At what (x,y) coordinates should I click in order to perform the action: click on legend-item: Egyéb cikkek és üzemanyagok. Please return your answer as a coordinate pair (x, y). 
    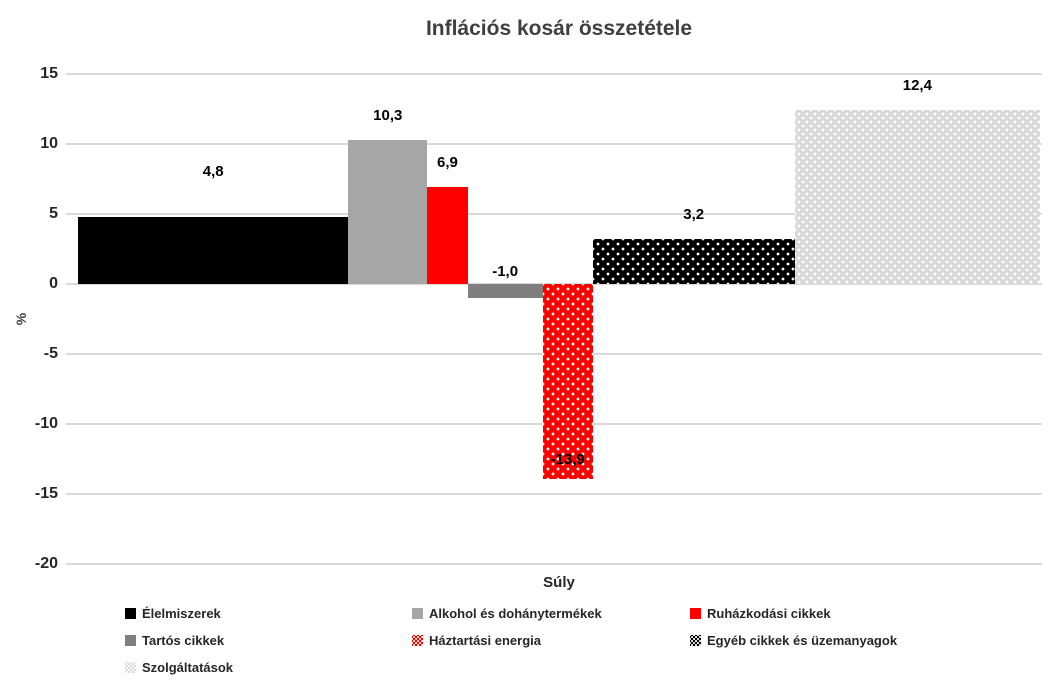
    Looking at the image, I should click on (871, 640).